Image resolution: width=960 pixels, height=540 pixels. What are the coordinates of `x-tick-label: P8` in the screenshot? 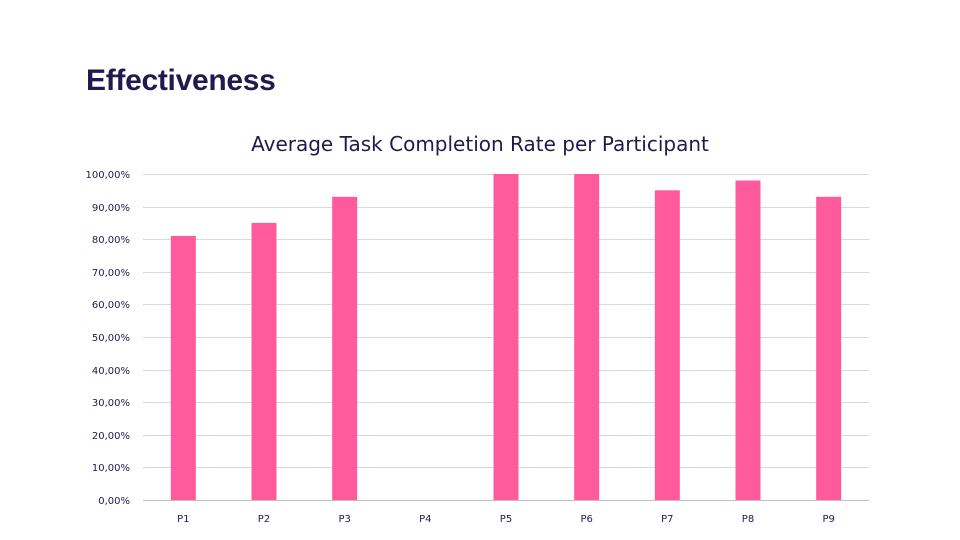 It's located at (748, 519).